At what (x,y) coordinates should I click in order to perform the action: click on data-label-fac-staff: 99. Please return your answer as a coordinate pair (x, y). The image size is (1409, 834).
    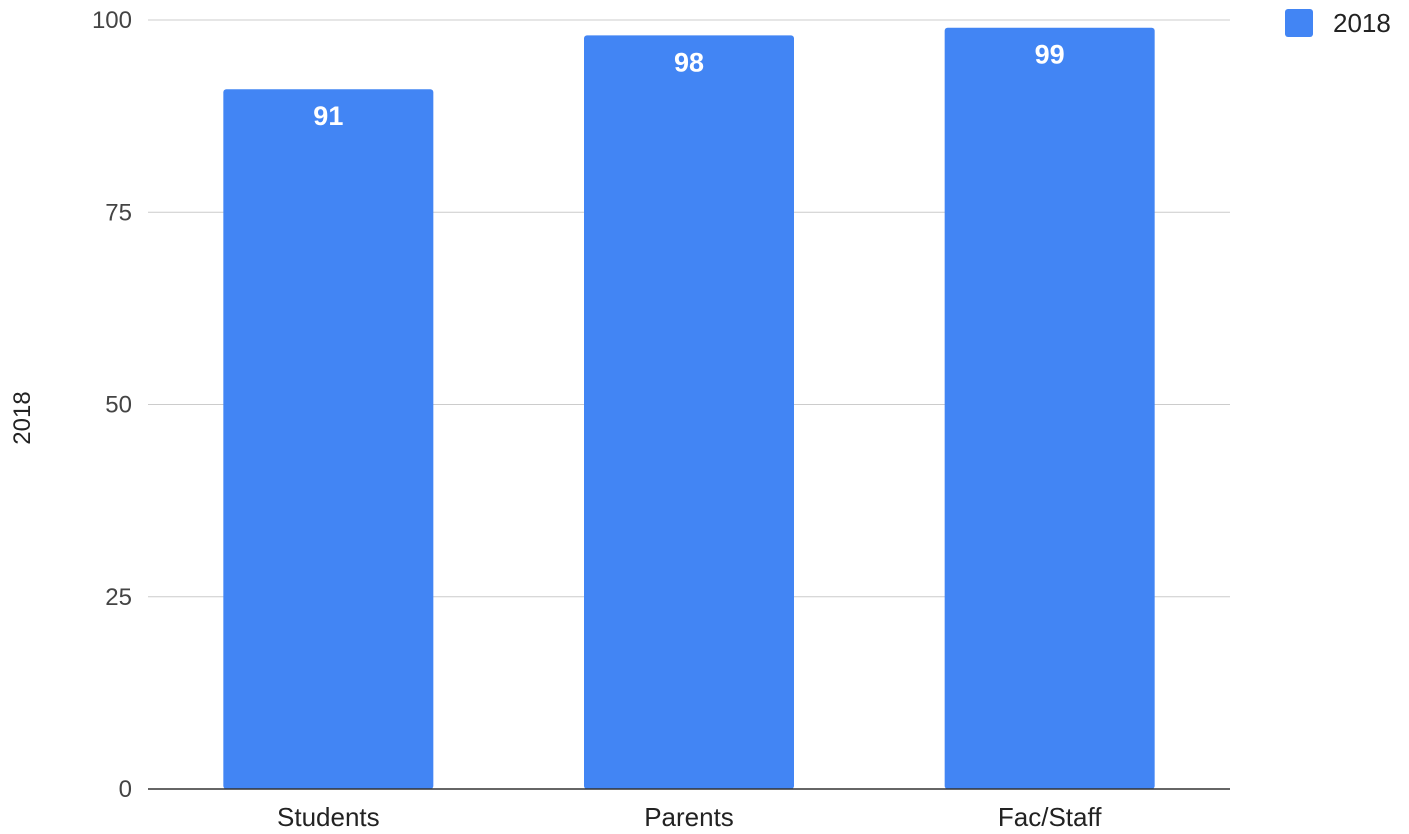
    Looking at the image, I should click on (1050, 55).